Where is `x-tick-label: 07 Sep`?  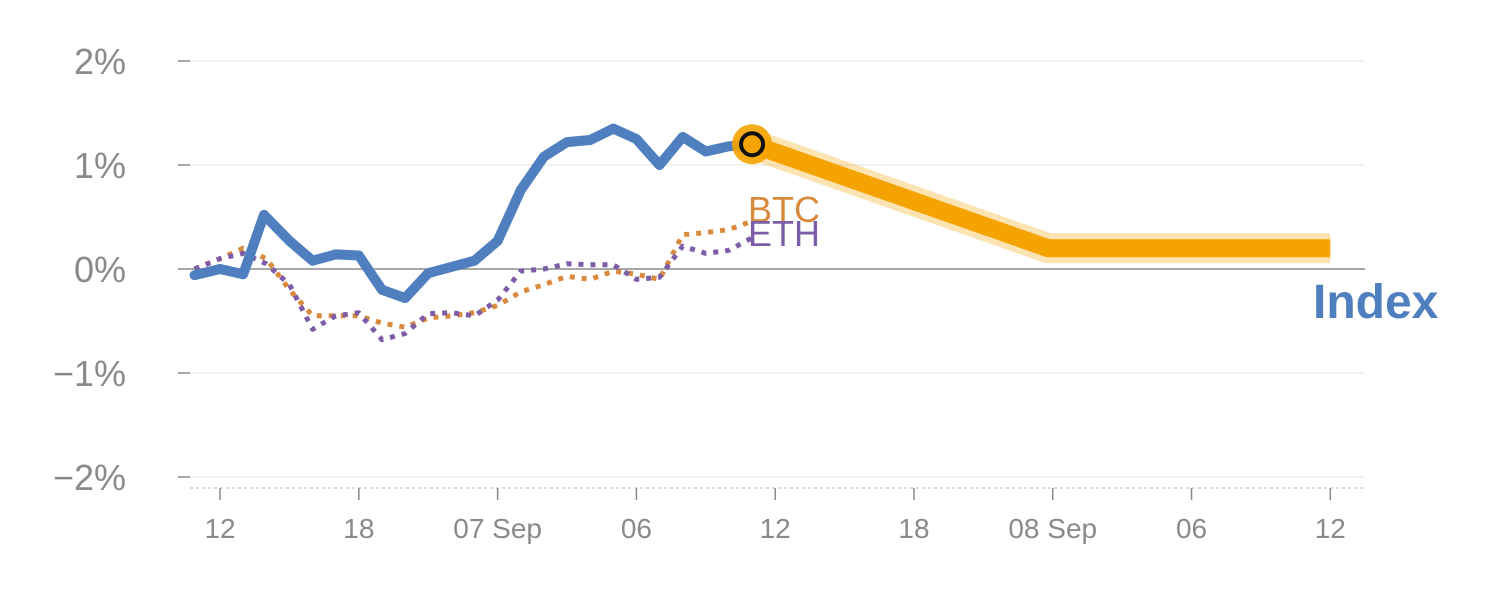
x-tick-label: 07 Sep is located at coordinates (497, 528).